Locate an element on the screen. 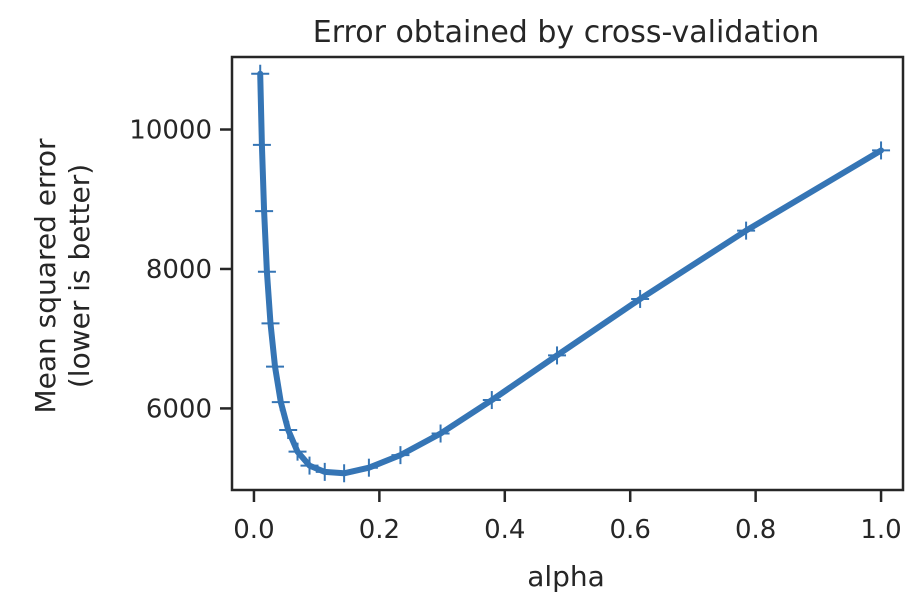  x-tick-label: 0.2 is located at coordinates (379, 530).